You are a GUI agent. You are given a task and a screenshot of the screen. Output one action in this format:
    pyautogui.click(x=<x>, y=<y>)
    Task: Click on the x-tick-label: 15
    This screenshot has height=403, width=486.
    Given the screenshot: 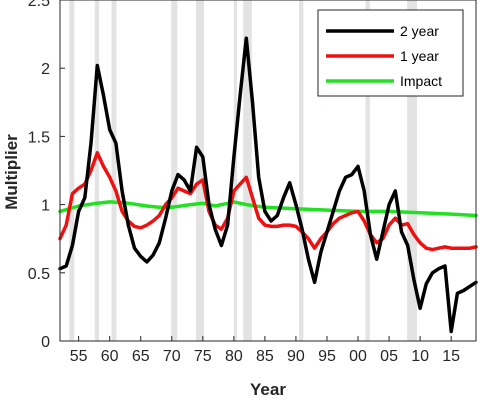 What is the action you would take?
    pyautogui.click(x=451, y=356)
    